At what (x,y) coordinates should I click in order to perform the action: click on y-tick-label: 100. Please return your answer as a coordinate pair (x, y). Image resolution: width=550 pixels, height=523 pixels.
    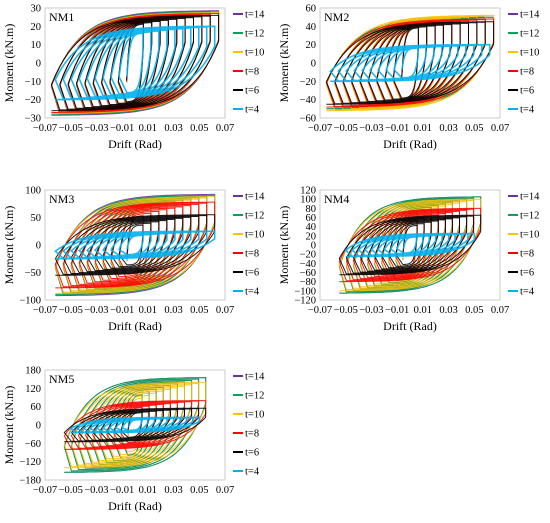
    Looking at the image, I should click on (308, 200).